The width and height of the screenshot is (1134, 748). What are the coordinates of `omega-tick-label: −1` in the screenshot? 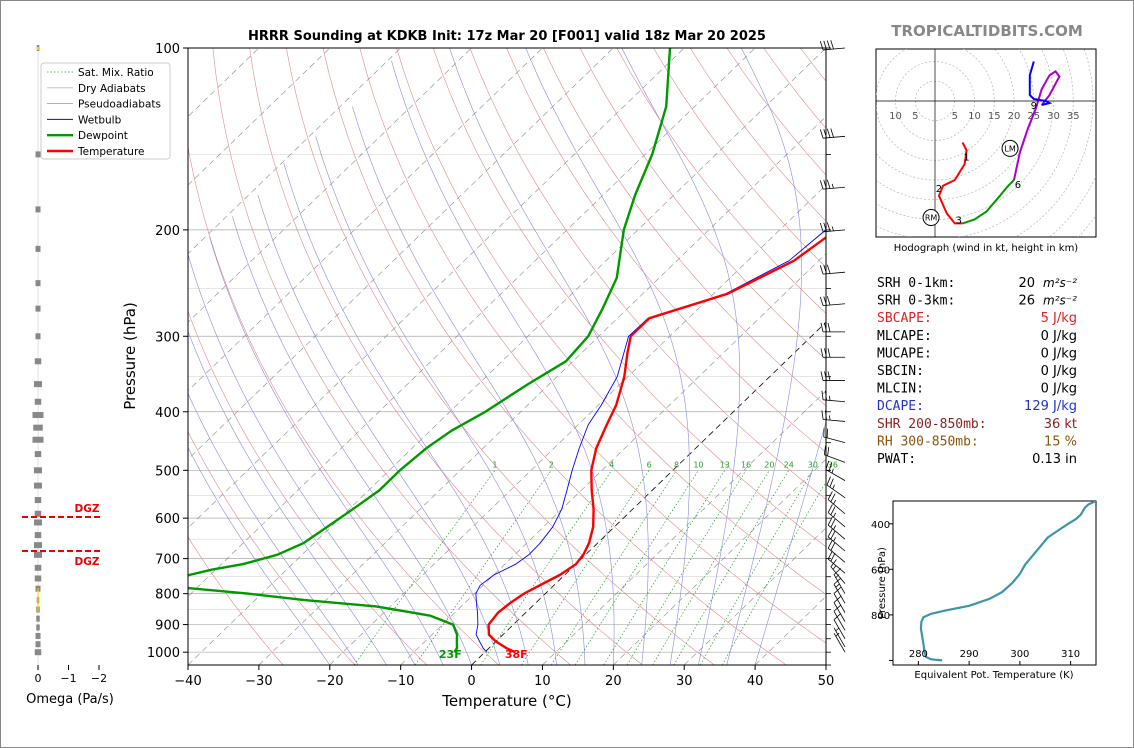 It's located at (68, 678).